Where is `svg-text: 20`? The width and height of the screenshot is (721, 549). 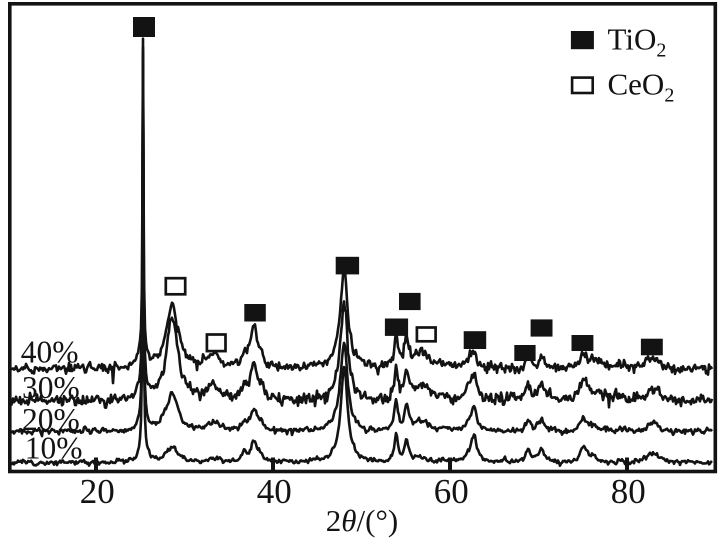
svg-text: 20 is located at coordinates (97, 491).